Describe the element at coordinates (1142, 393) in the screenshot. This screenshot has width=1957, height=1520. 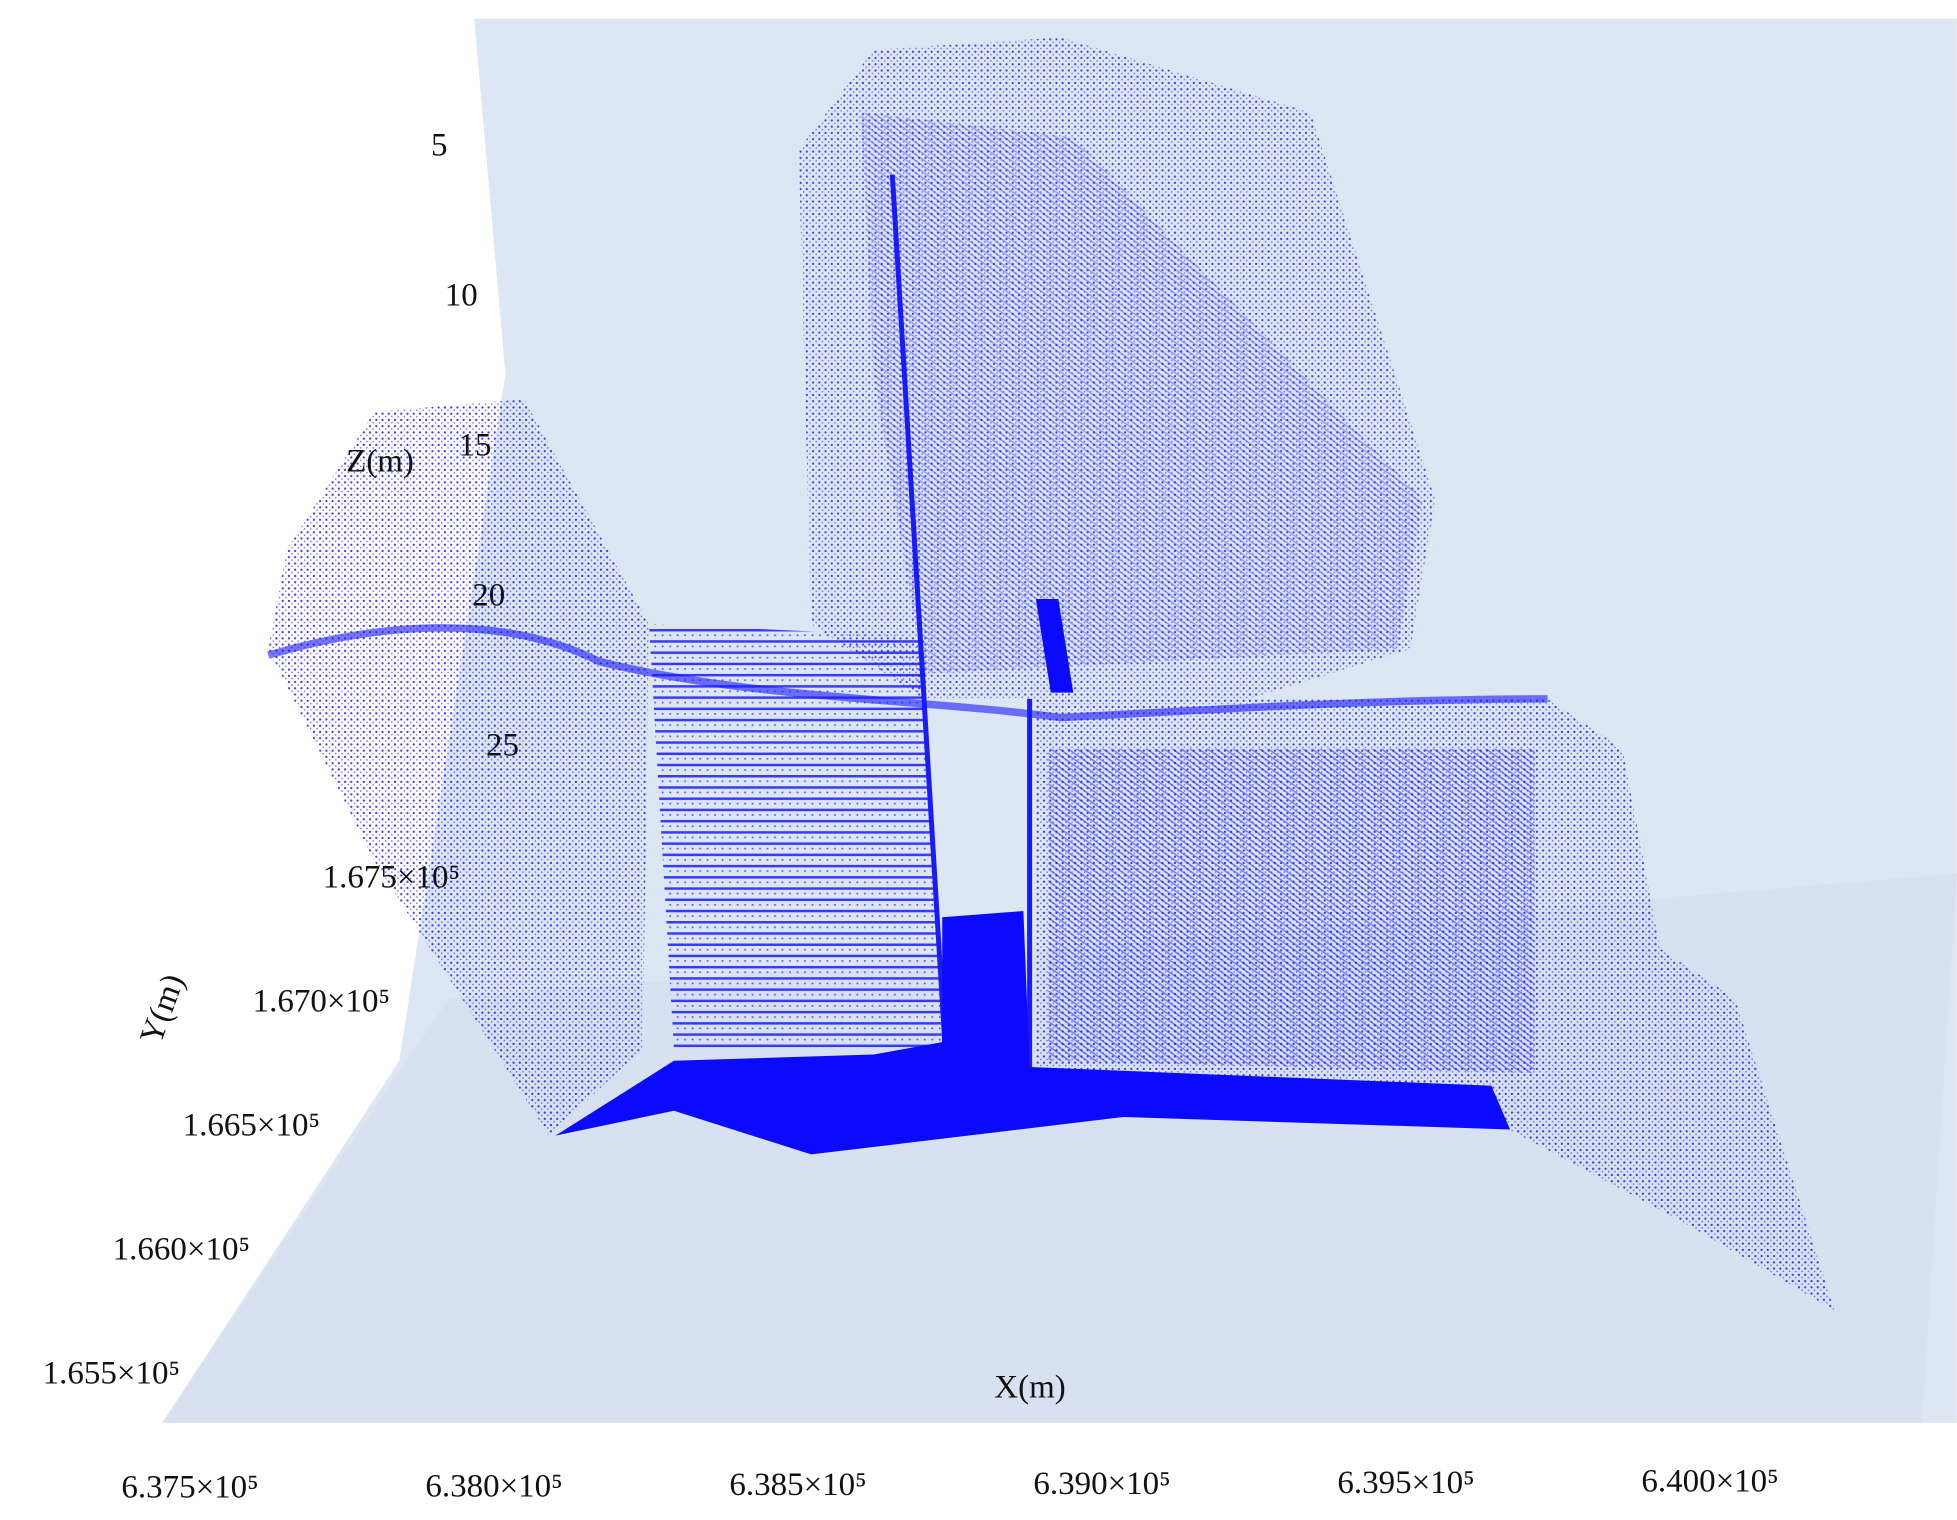
I see `point-cloud-slope-dense` at that location.